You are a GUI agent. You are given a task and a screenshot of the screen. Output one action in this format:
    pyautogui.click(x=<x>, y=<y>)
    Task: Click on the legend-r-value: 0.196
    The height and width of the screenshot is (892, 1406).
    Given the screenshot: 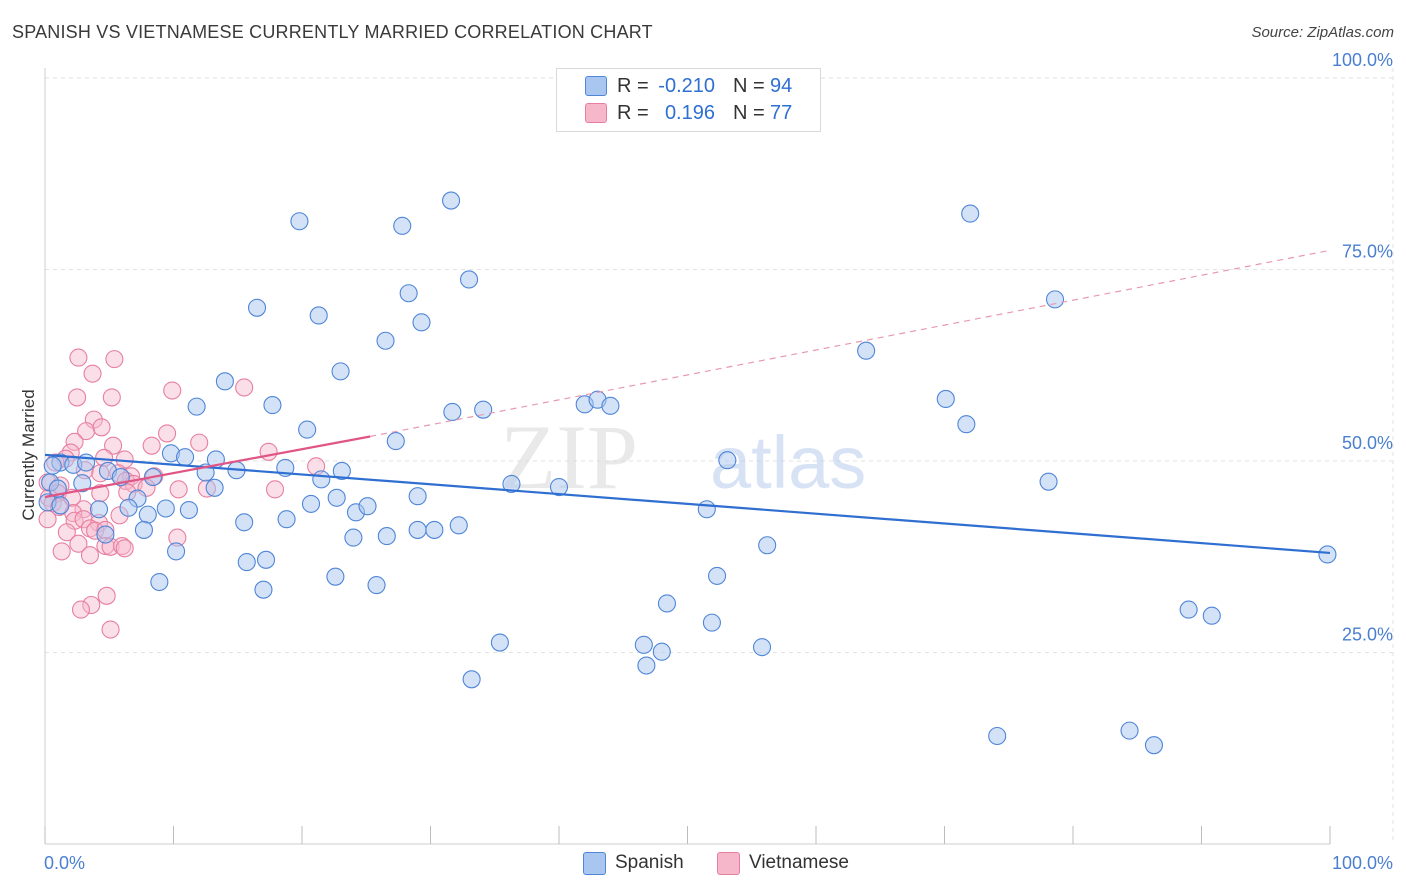 What is the action you would take?
    pyautogui.click(x=689, y=113)
    